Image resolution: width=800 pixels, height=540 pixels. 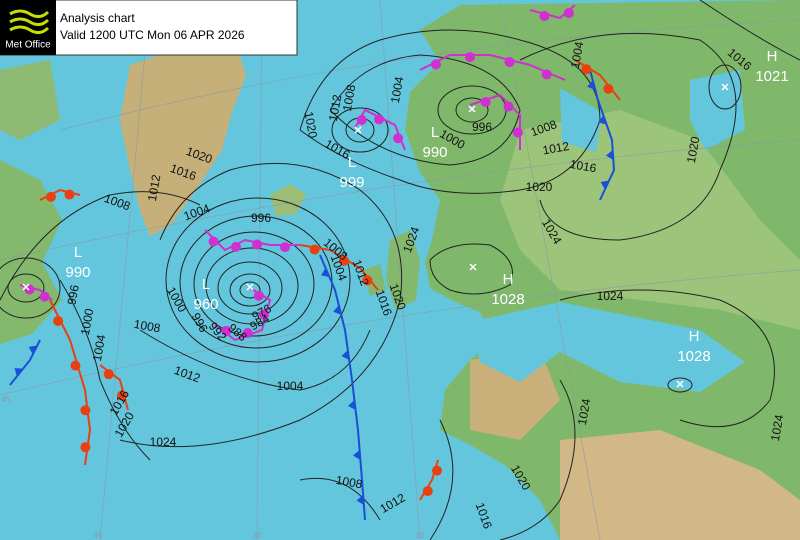 I want to click on graticule-label: 30, so click(x=257, y=535).